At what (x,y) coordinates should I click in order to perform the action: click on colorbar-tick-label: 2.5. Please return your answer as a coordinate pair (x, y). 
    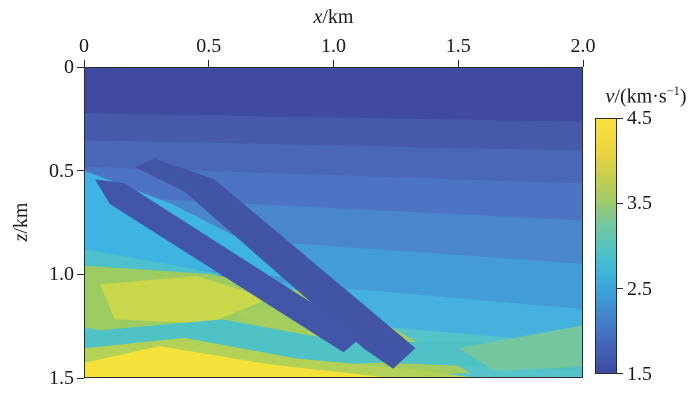
    Looking at the image, I should click on (639, 288).